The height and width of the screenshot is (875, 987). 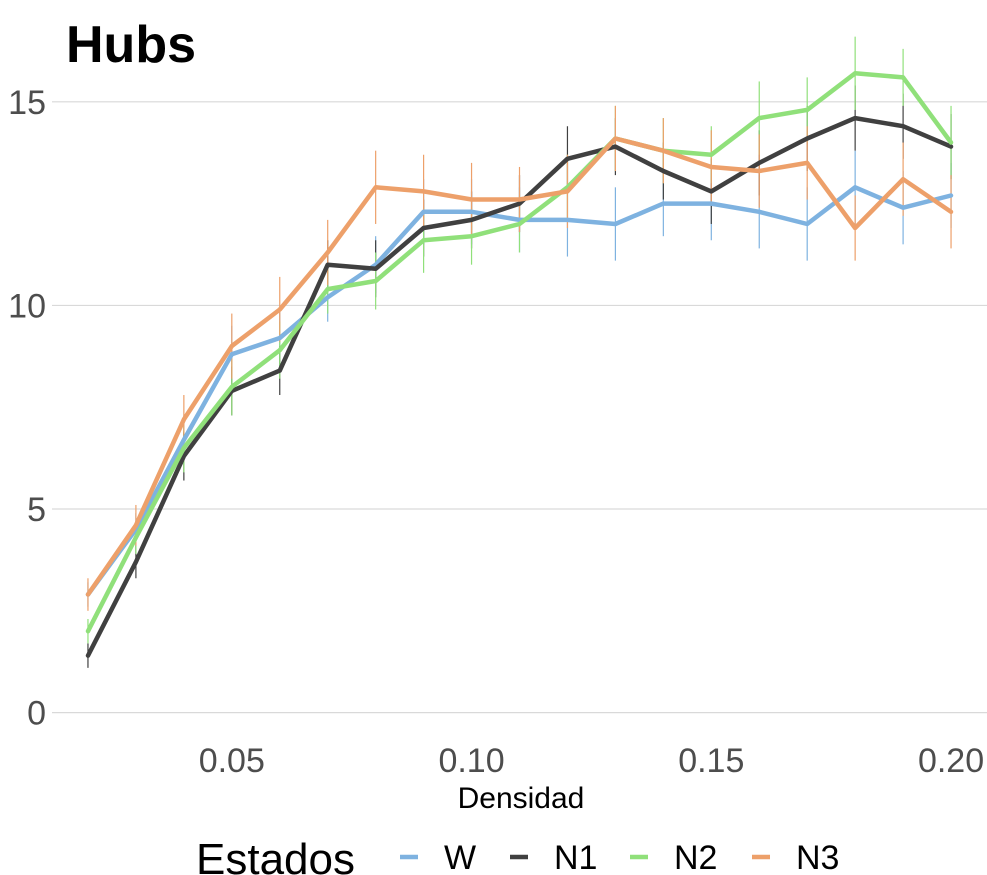 What do you see at coordinates (131, 45) in the screenshot?
I see `chart-title: Hubs` at bounding box center [131, 45].